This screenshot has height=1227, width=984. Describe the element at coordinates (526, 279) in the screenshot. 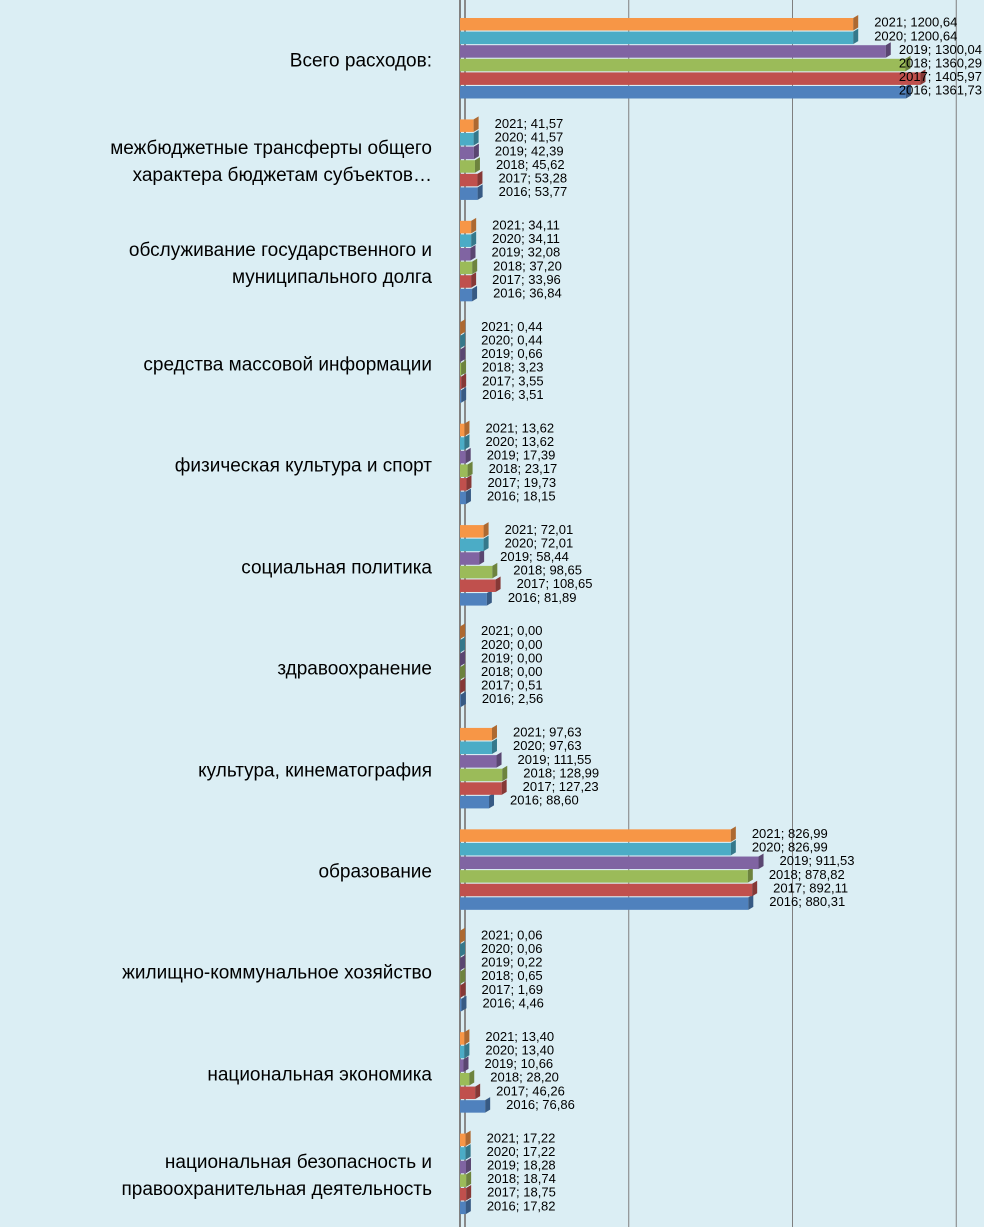

I see `data-label: 2017; 33,96` at that location.